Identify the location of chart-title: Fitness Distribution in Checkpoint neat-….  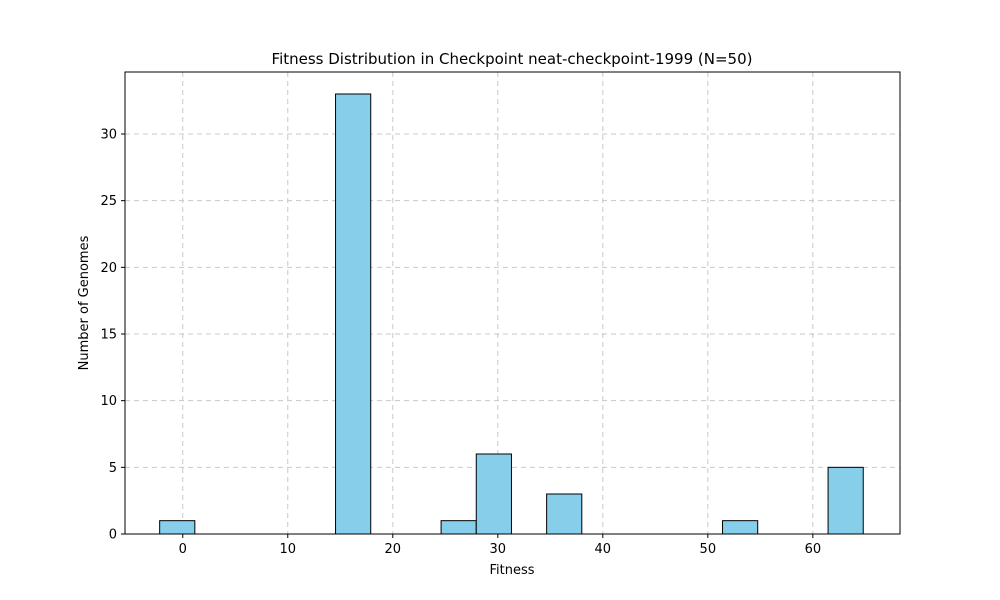
(512, 59).